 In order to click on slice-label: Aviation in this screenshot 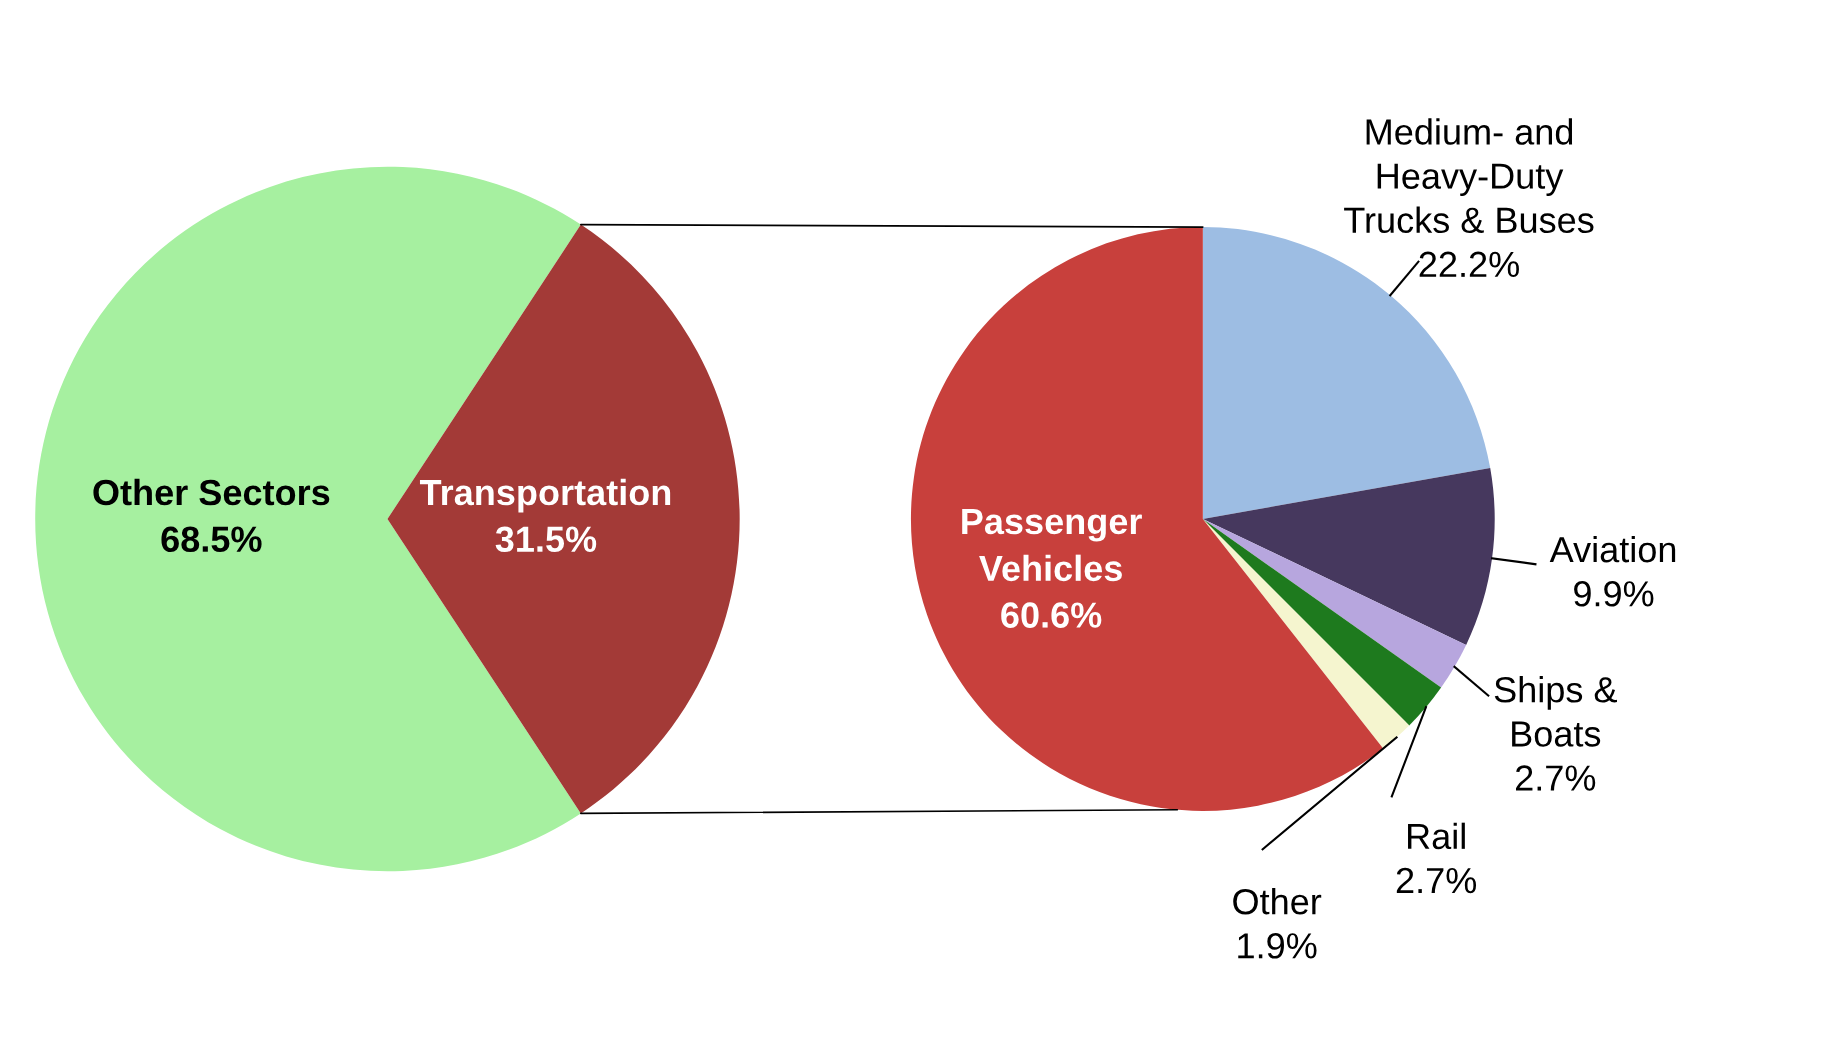, I will do `click(1612, 549)`.